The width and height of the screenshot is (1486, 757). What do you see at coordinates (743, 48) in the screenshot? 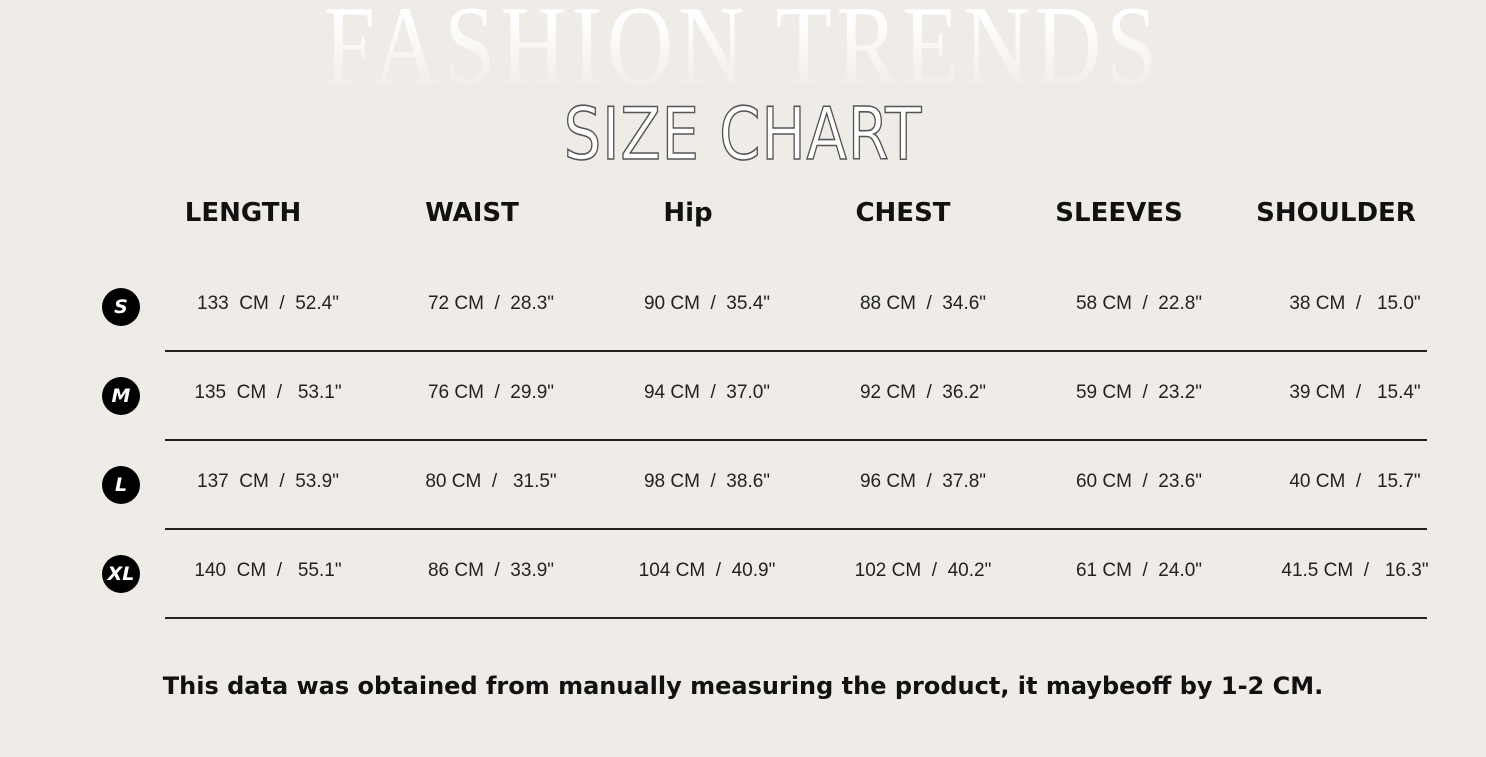
I see `watermark-fashion-trends: FASHION TRENDS` at bounding box center [743, 48].